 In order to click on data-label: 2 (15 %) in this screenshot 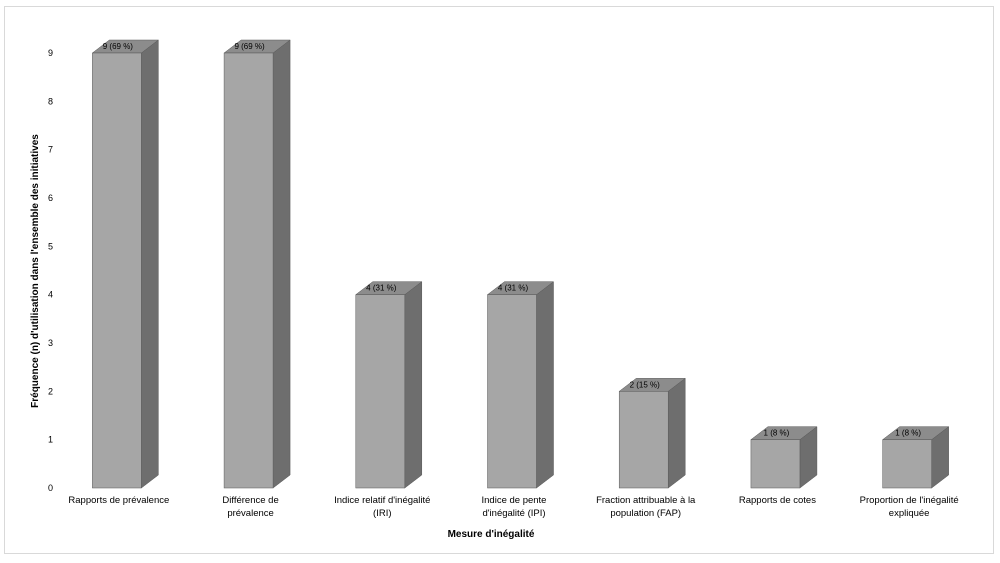, I will do `click(645, 384)`.